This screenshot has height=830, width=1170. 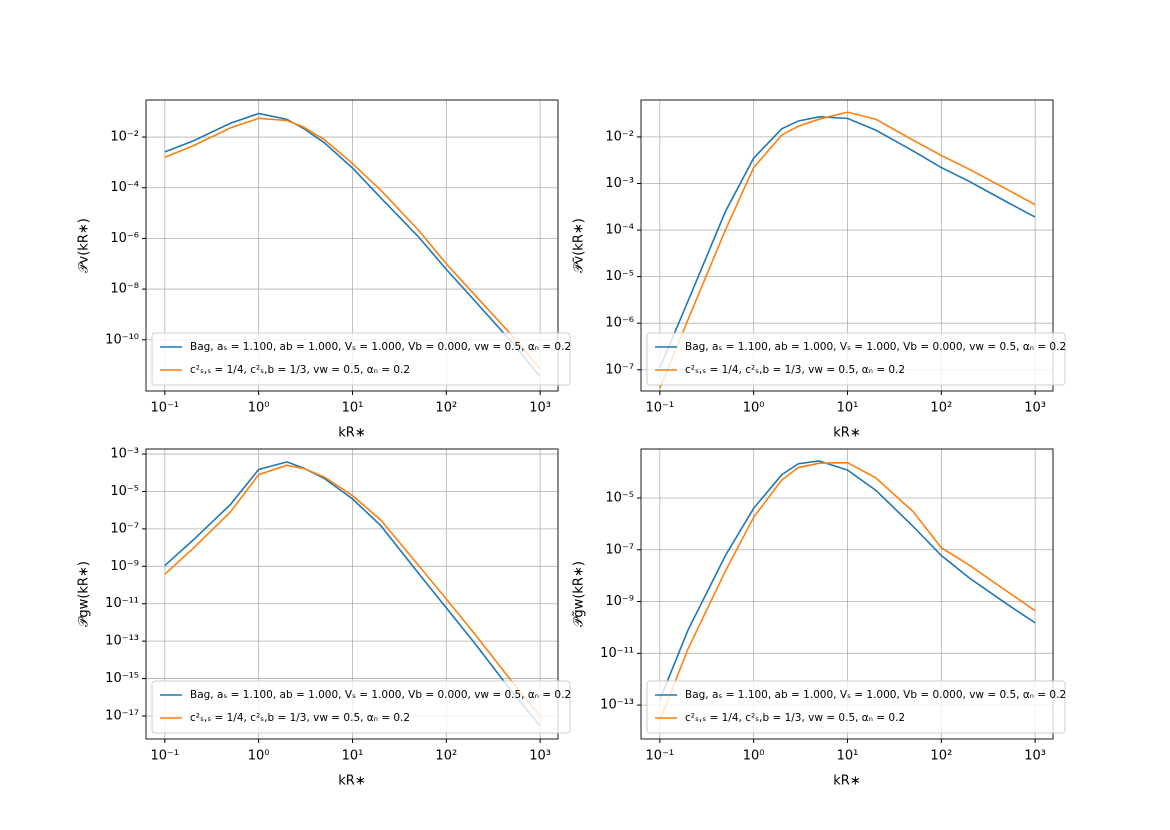 What do you see at coordinates (84, 245) in the screenshot?
I see `y-axis-label: 𝒫v(kR∗)` at bounding box center [84, 245].